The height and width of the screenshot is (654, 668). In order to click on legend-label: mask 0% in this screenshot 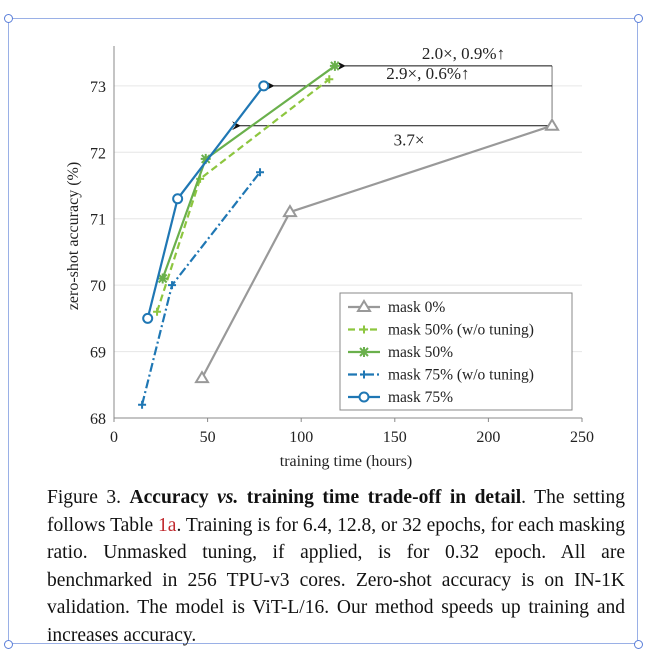, I will do `click(416, 307)`.